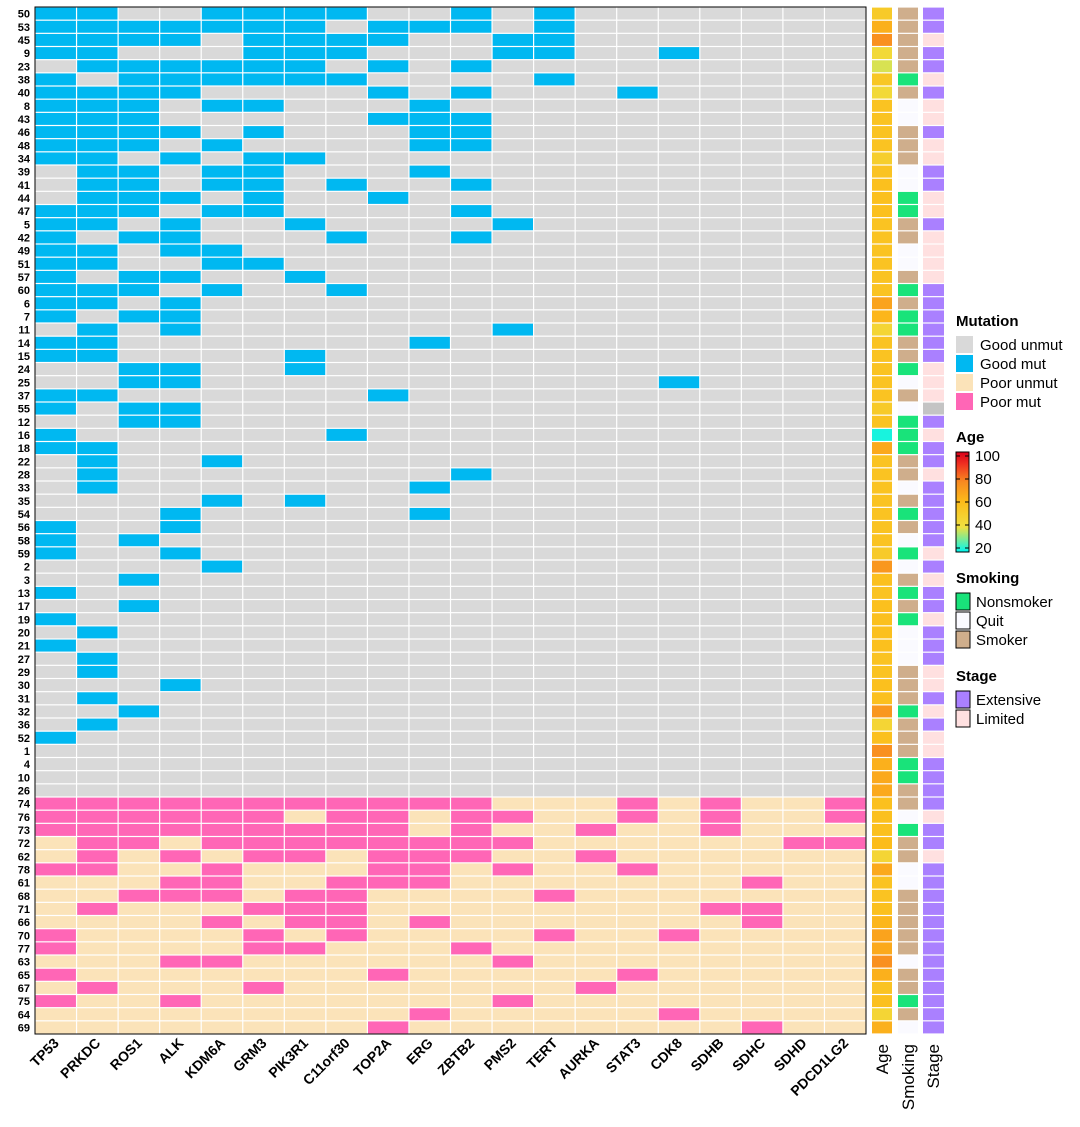 This screenshot has width=1080, height=1127. What do you see at coordinates (24, 238) in the screenshot?
I see `row-label: 42` at bounding box center [24, 238].